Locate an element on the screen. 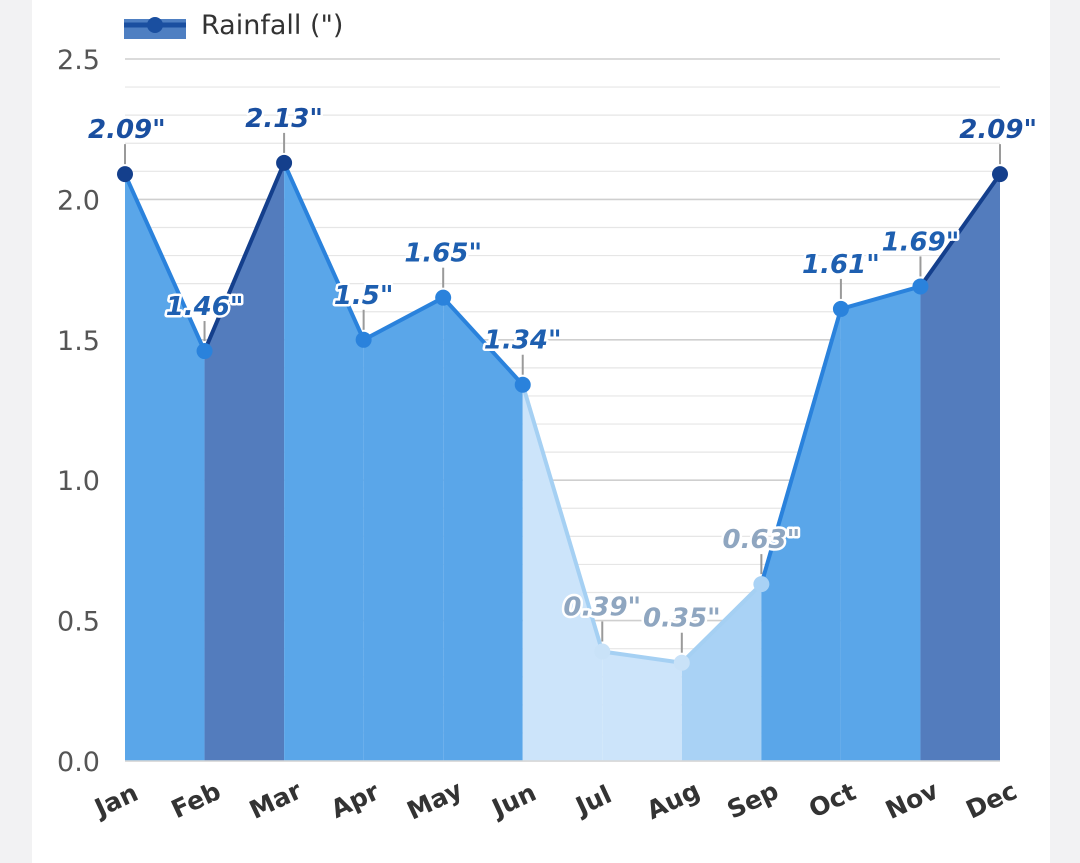 This screenshot has width=1080, height=863. data-label-jun: 1.34" is located at coordinates (523, 341).